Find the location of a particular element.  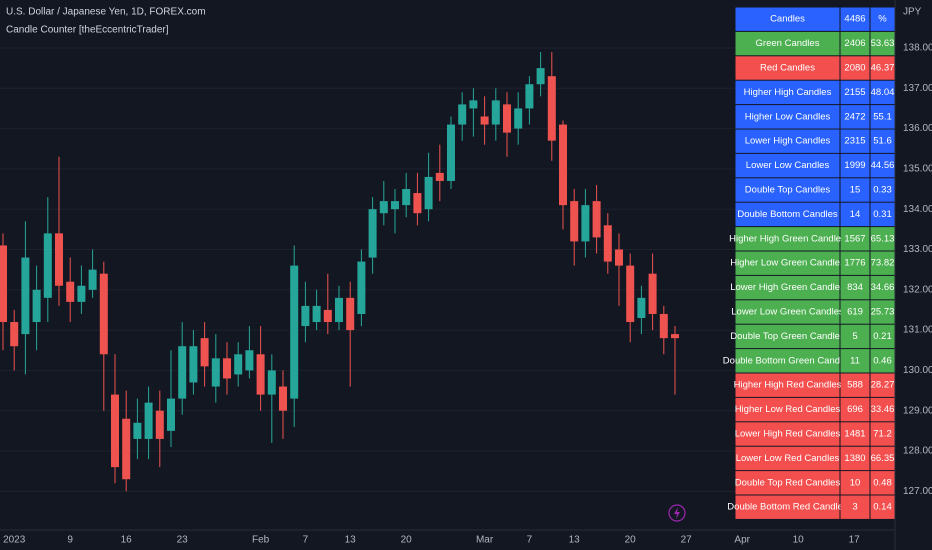

table-cell-text: 15 is located at coordinates (855, 190).